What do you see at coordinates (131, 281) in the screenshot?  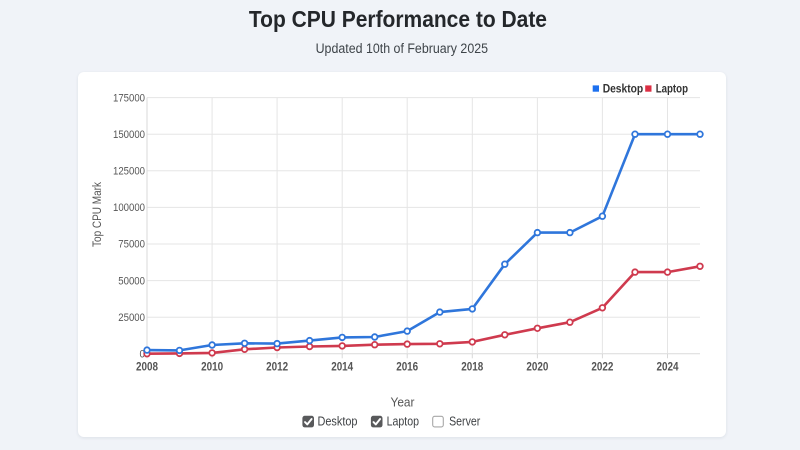 I see `svg-text: 50000` at bounding box center [131, 281].